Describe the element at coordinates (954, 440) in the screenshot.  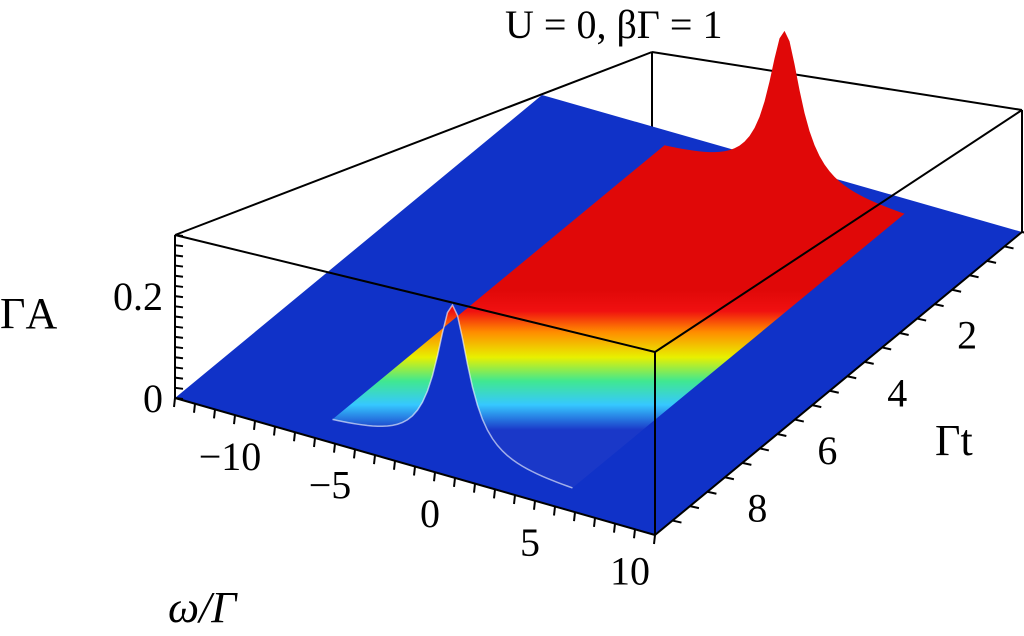
I see `y-axis-title: Γt` at that location.